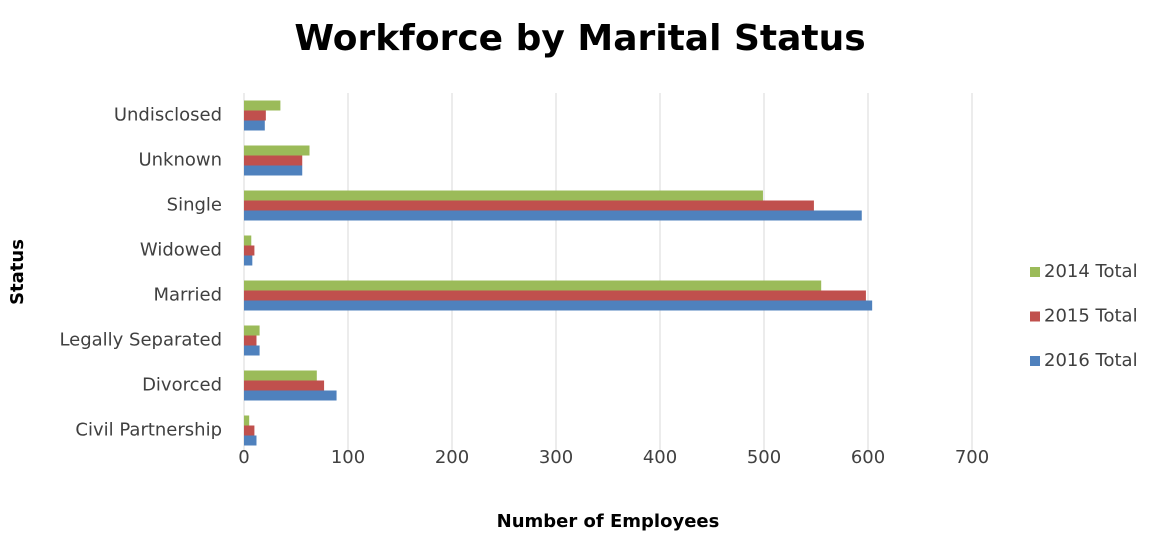 The image size is (1160, 535). I want to click on y-axis-title: Status, so click(17, 272).